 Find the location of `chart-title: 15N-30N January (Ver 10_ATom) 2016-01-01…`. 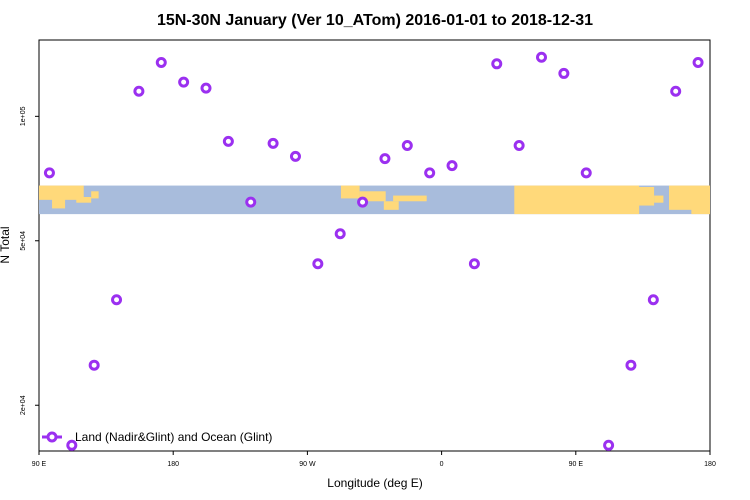

chart-title: 15N-30N January (Ver 10_ATom) 2016-01-01… is located at coordinates (375, 20).